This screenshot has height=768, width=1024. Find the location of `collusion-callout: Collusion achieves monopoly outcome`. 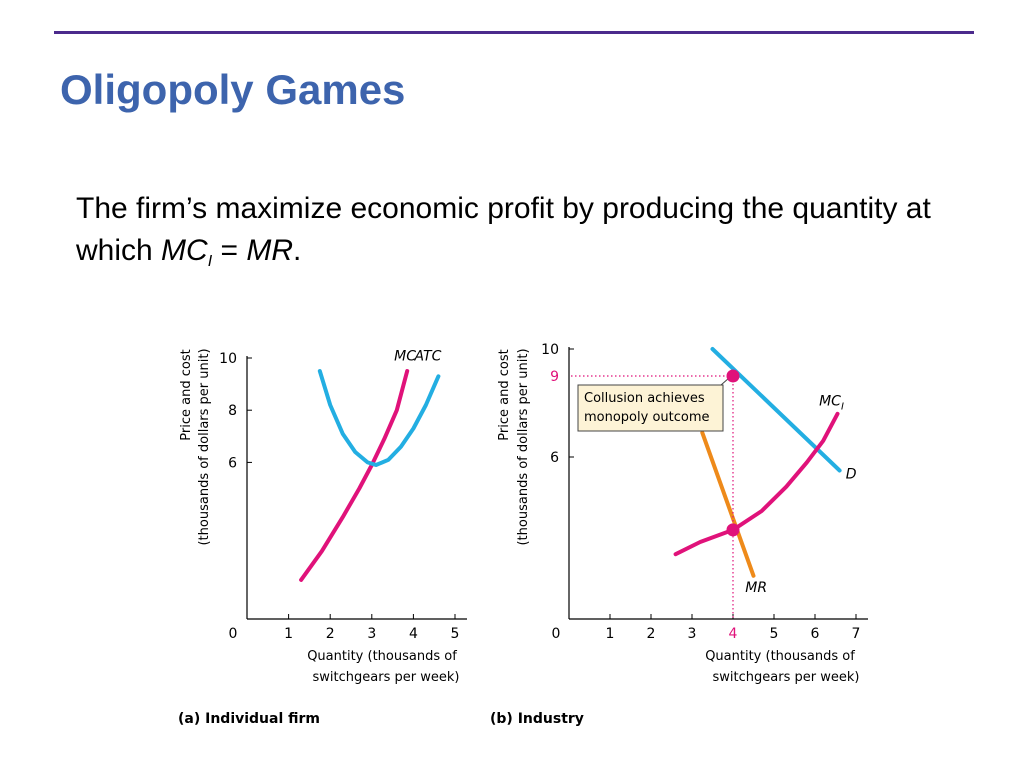

collusion-callout: Collusion achieves monopoly outcome is located at coordinates (650, 408).